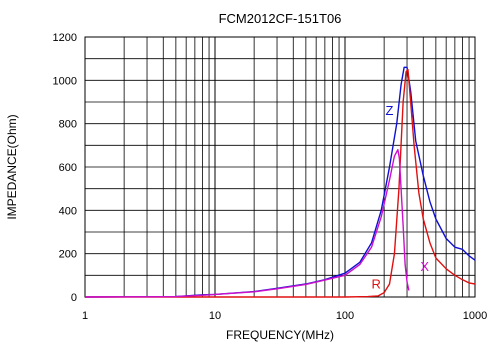 The height and width of the screenshot is (345, 489). What do you see at coordinates (390, 110) in the screenshot?
I see `series-label-z: Z` at bounding box center [390, 110].